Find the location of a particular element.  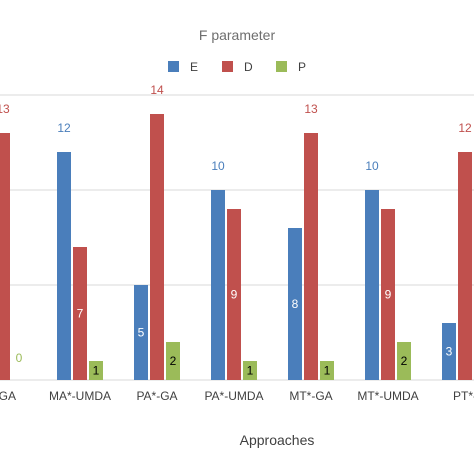

legend-label-e: E is located at coordinates (194, 67).